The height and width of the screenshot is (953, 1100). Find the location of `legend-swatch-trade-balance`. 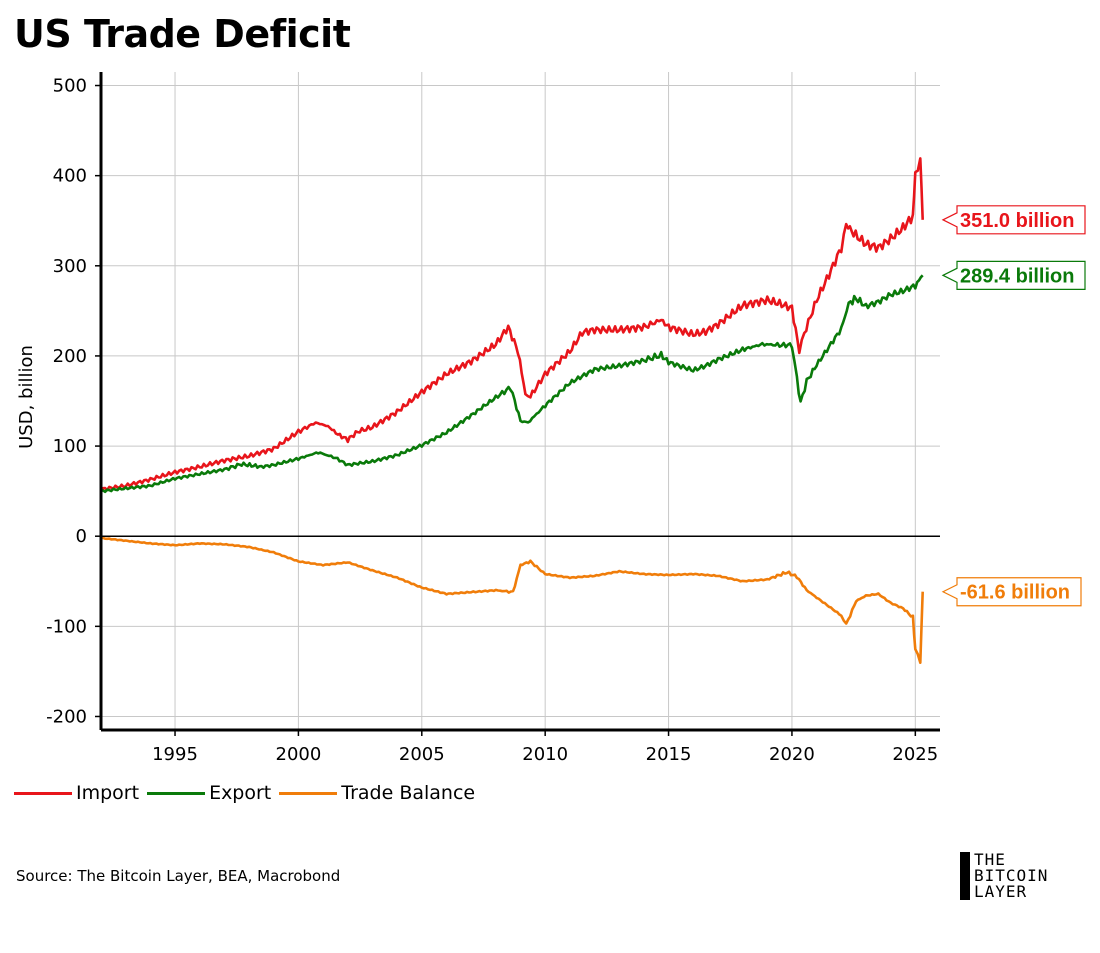

legend-swatch-trade-balance is located at coordinates (308, 793).